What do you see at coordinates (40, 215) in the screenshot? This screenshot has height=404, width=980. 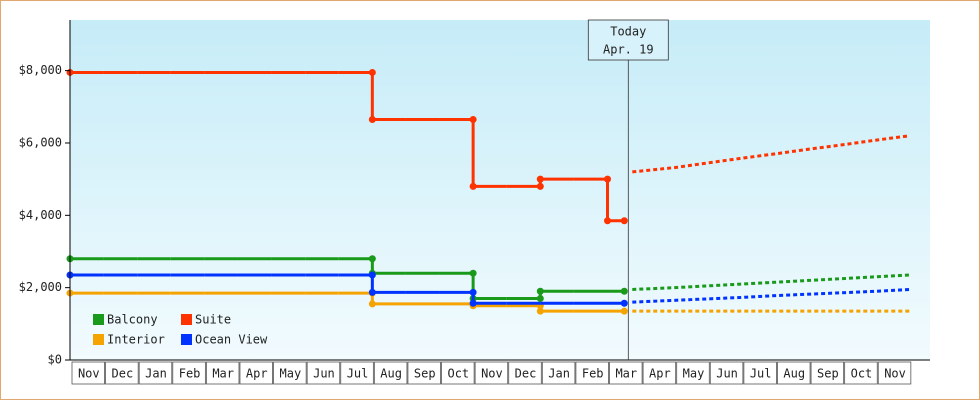 I see `y-tick-label: $4,000` at bounding box center [40, 215].